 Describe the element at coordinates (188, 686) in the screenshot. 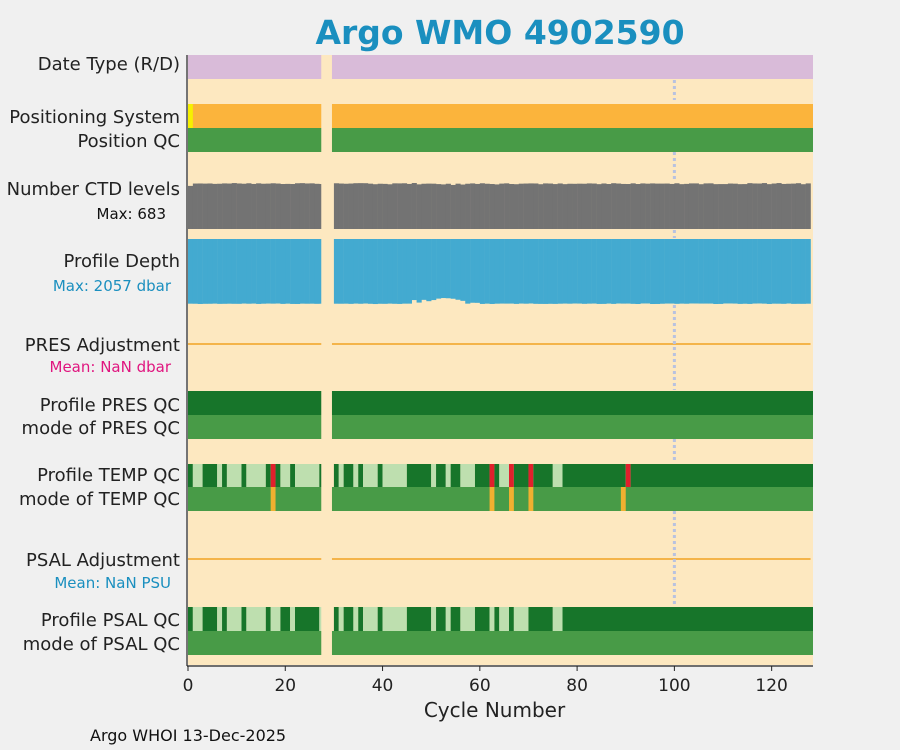

I see `x-tick-label: 0` at that location.